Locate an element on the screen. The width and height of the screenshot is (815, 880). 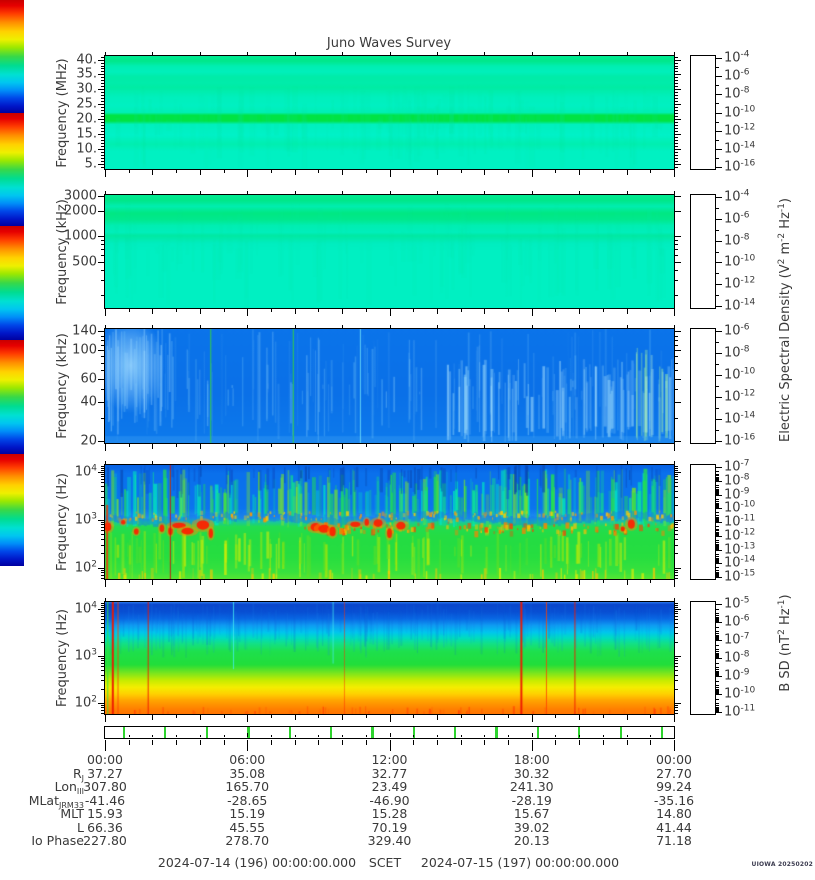
y-tick-label: 1000 is located at coordinates (80, 236).